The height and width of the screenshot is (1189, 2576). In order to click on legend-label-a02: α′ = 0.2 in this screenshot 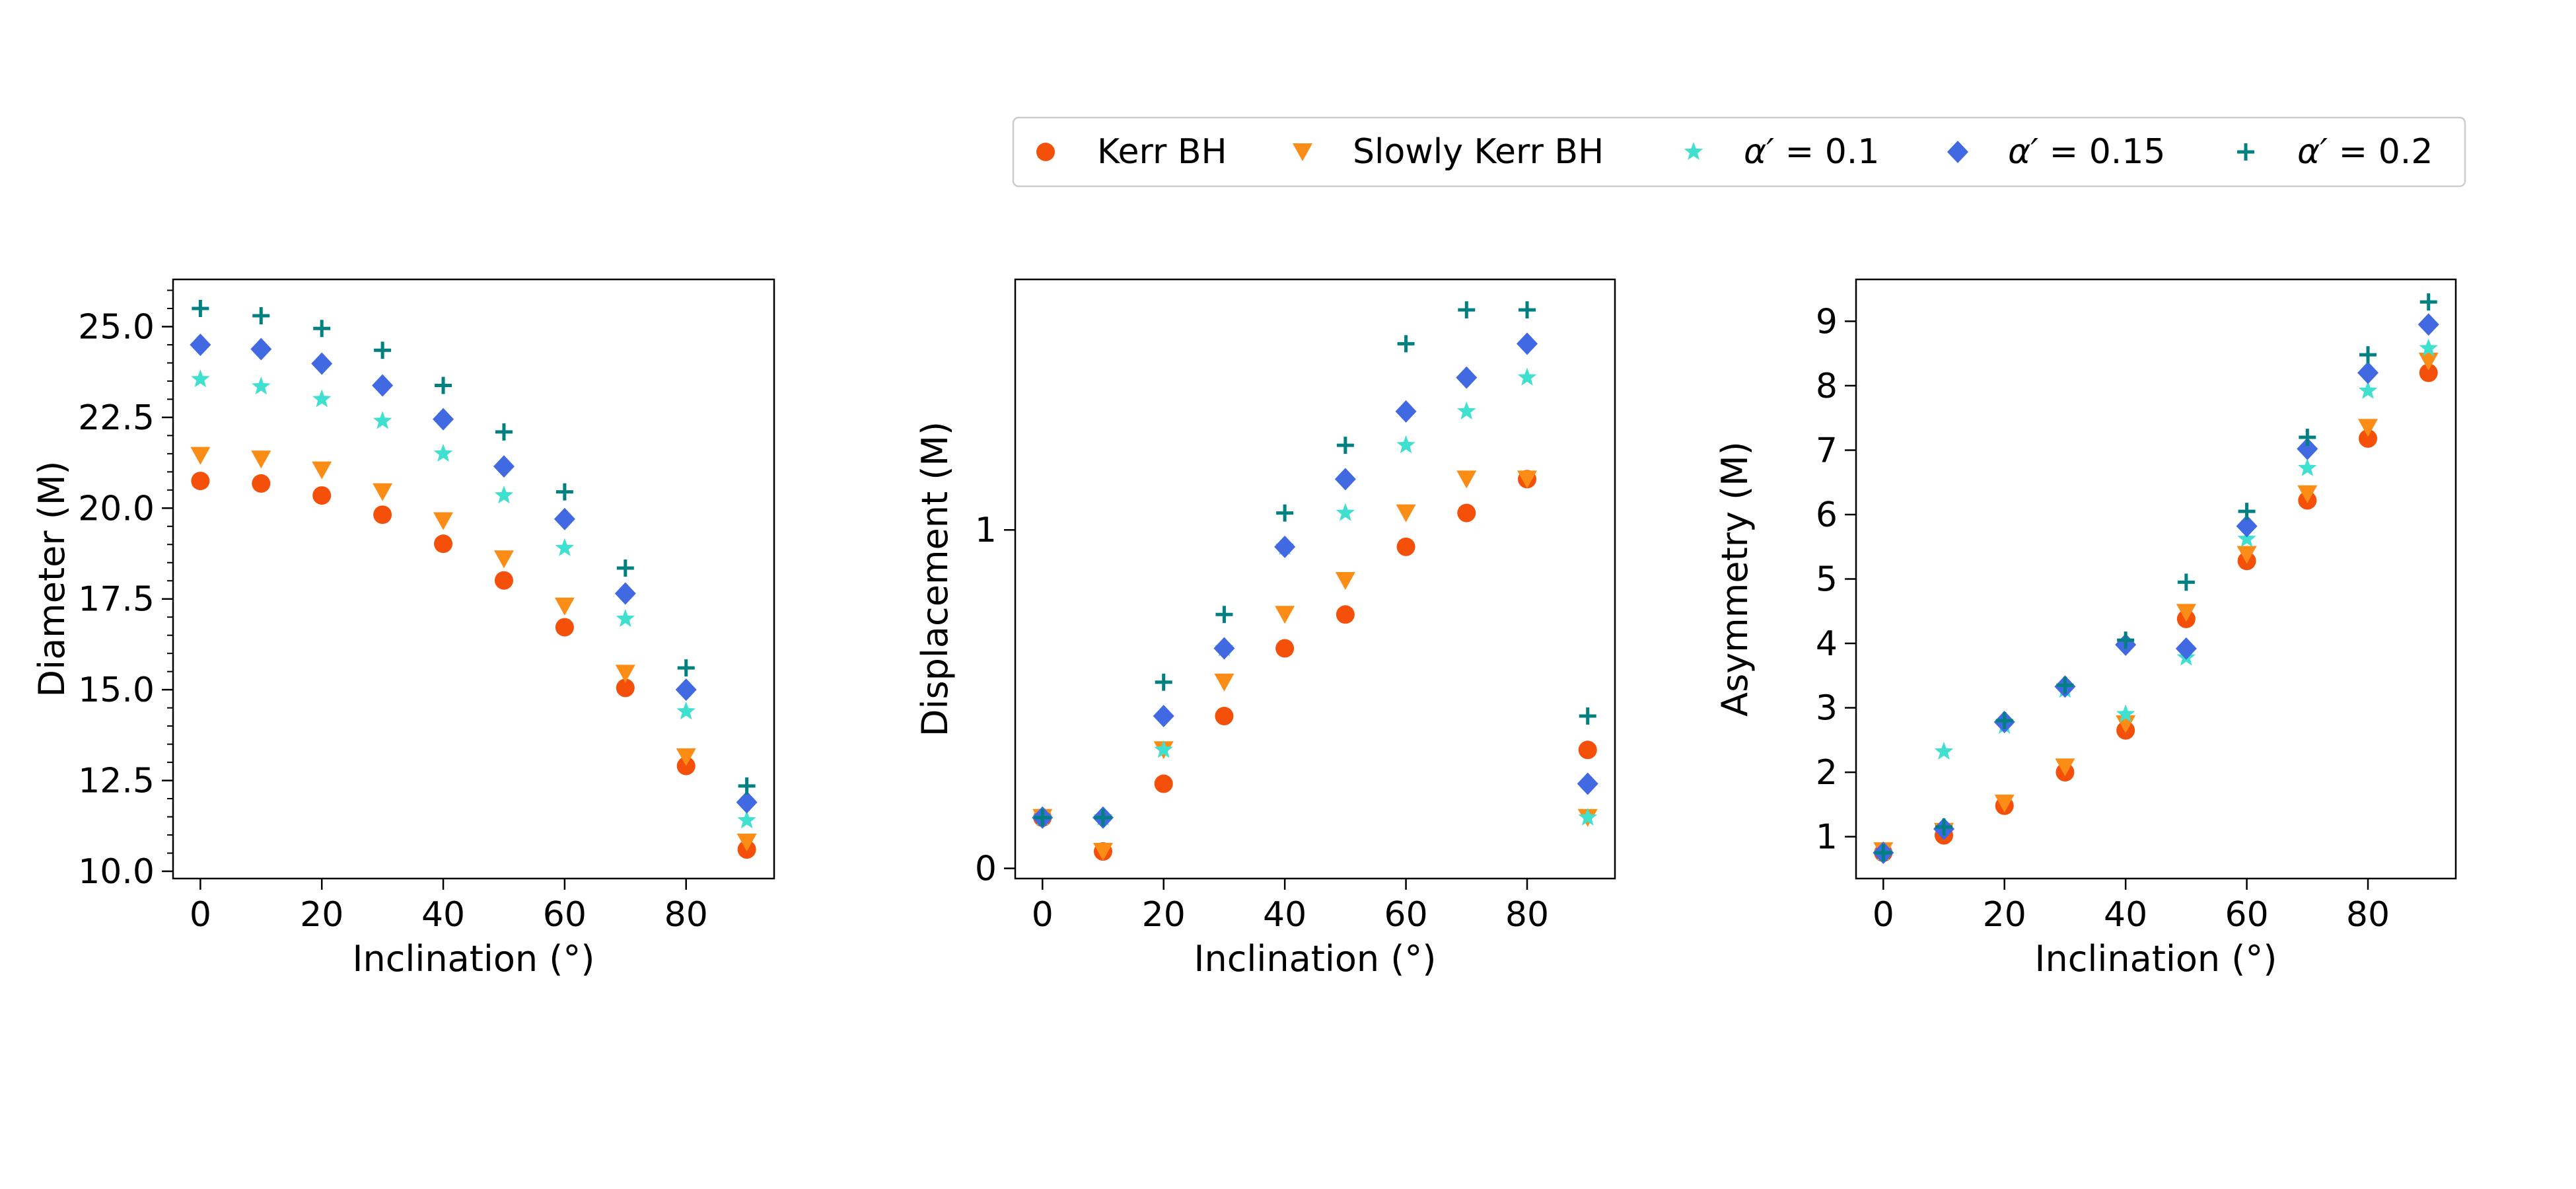, I will do `click(2365, 152)`.